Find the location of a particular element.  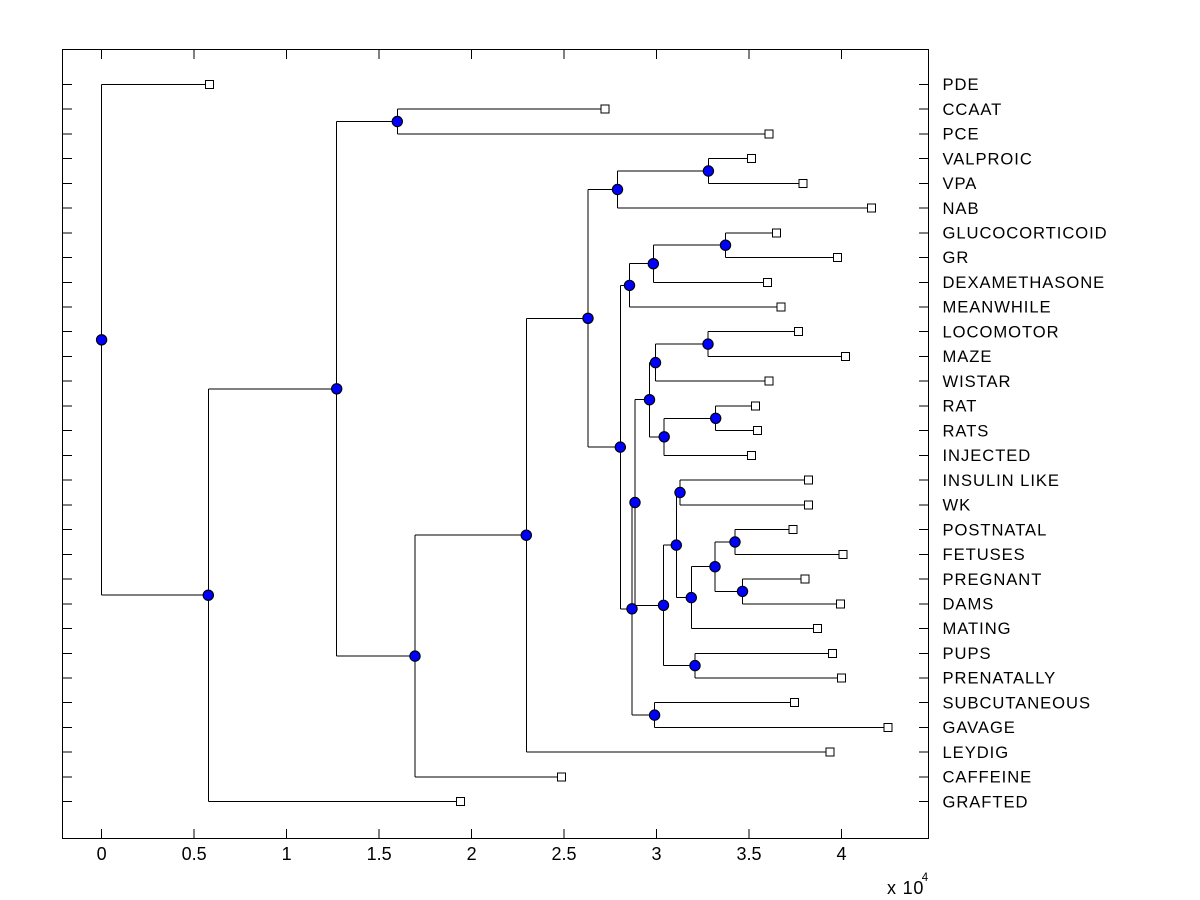

svg-text: 1.5 is located at coordinates (379, 854).